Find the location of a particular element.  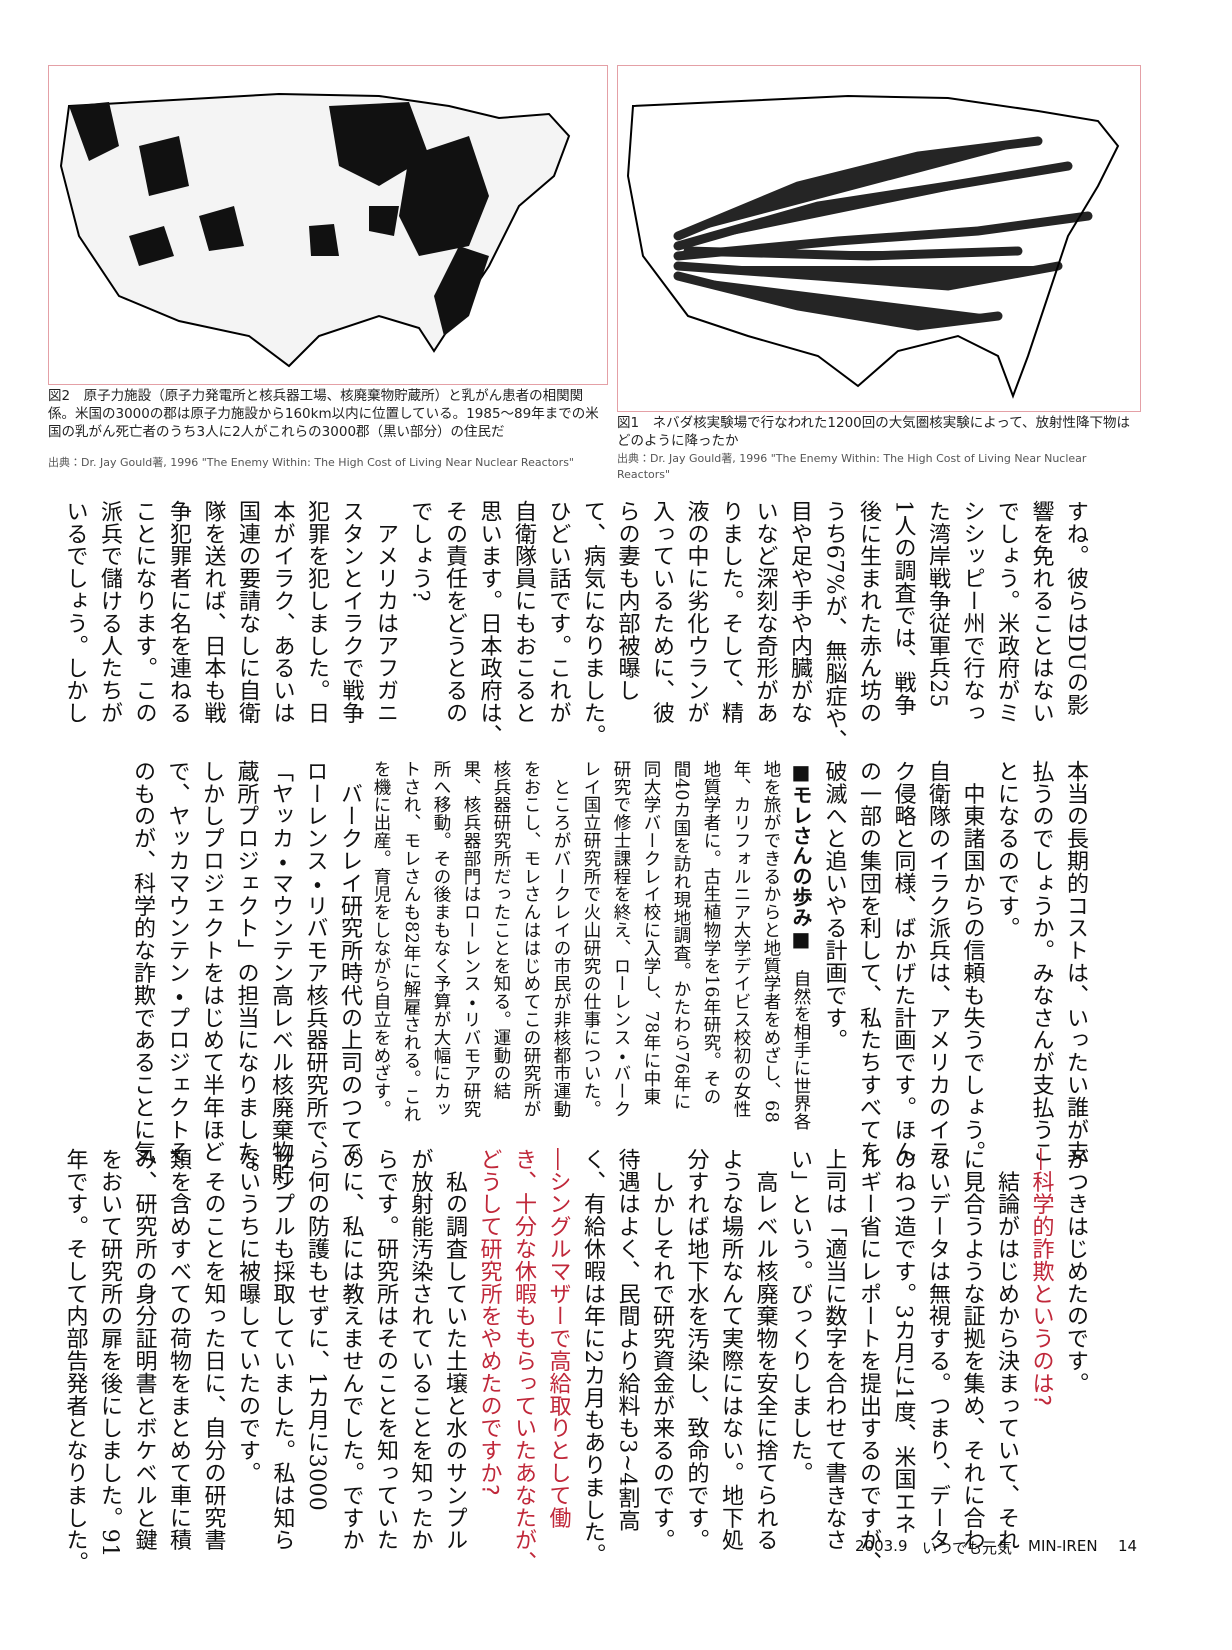

text-column: のねつ造です。3カ月に1度、米国エネ is located at coordinates (903, 1342).